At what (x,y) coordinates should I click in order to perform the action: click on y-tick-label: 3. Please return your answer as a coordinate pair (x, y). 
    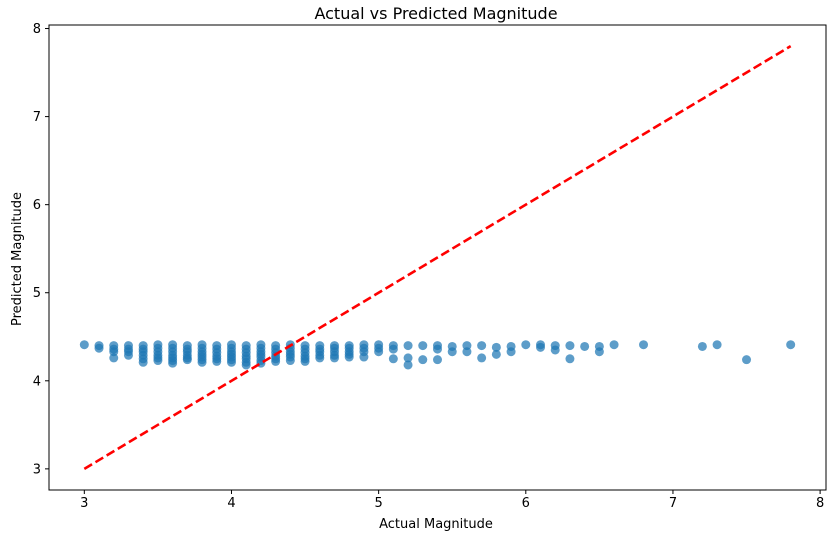
    Looking at the image, I should click on (37, 469).